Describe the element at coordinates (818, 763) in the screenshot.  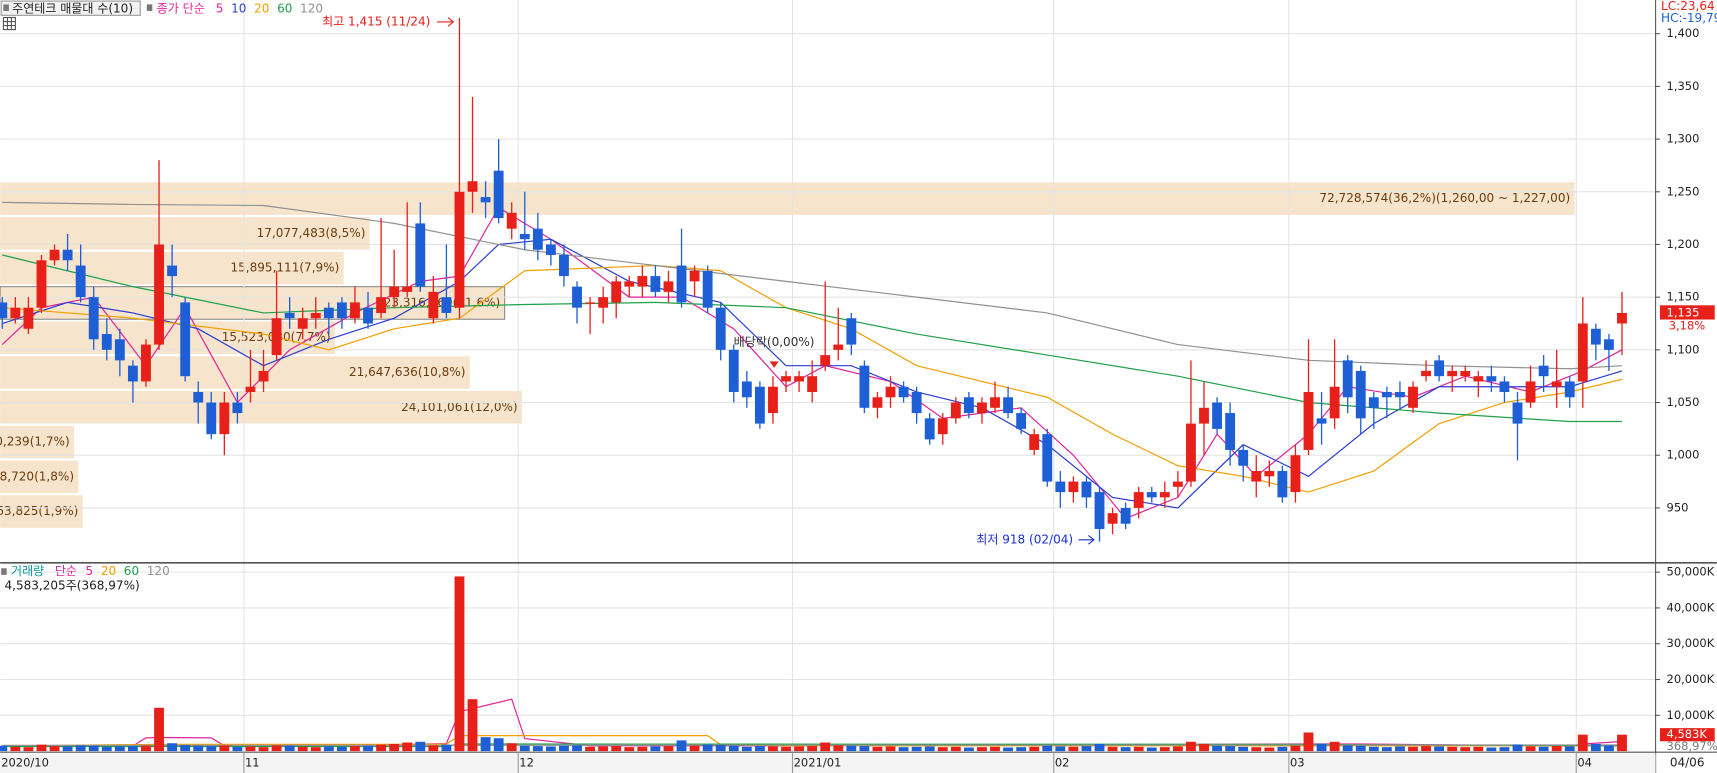
I see `x-tick-label: 2021/01` at that location.